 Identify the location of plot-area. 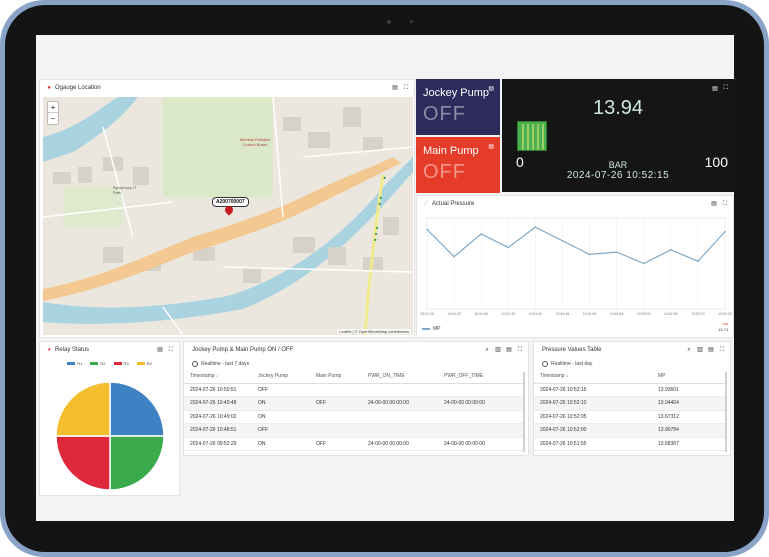
(576, 263).